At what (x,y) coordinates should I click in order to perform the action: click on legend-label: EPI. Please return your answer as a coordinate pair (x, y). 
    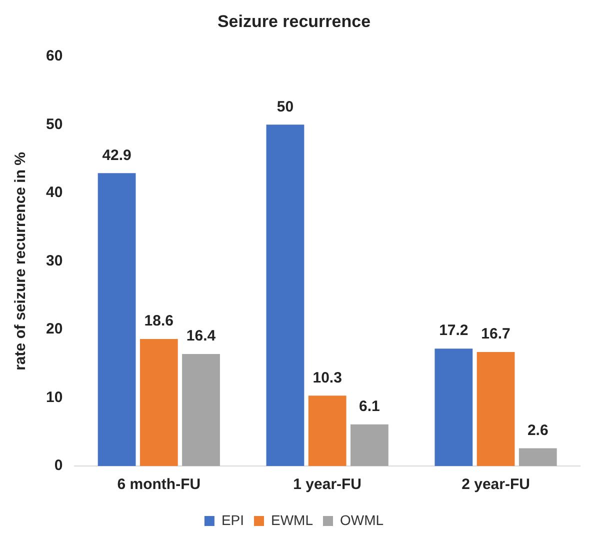
    Looking at the image, I should click on (232, 520).